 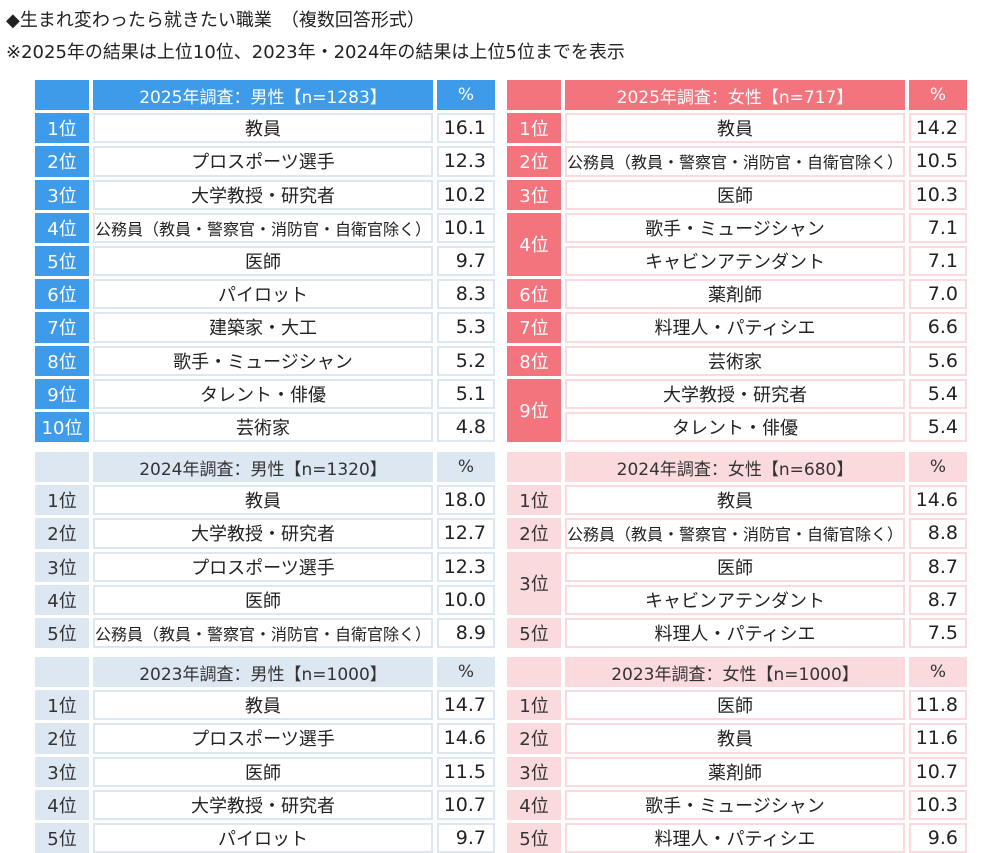 What do you see at coordinates (466, 771) in the screenshot?
I see `percent-cell: 11.5` at bounding box center [466, 771].